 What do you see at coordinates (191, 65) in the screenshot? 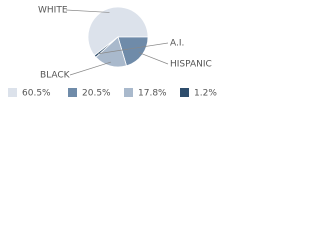
I see `slice-label: HISPANIC` at bounding box center [191, 65].